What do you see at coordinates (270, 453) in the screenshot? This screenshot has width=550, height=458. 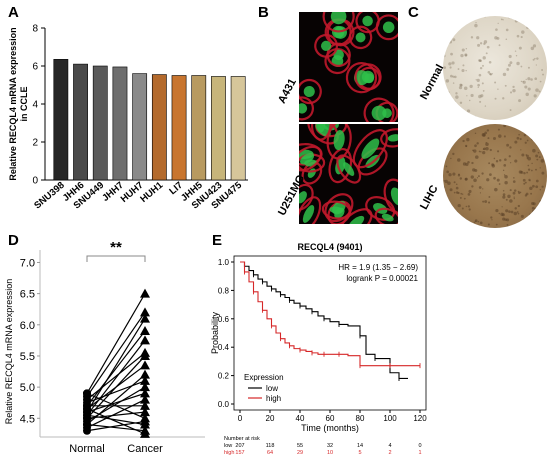 I see `risk-value: 64` at bounding box center [270, 453].